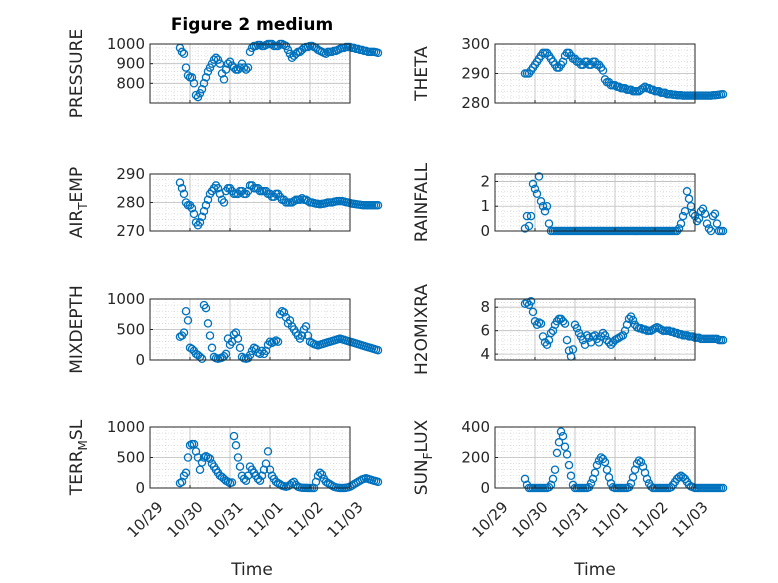  What do you see at coordinates (595, 202) in the screenshot?
I see `panel-4-background` at bounding box center [595, 202].